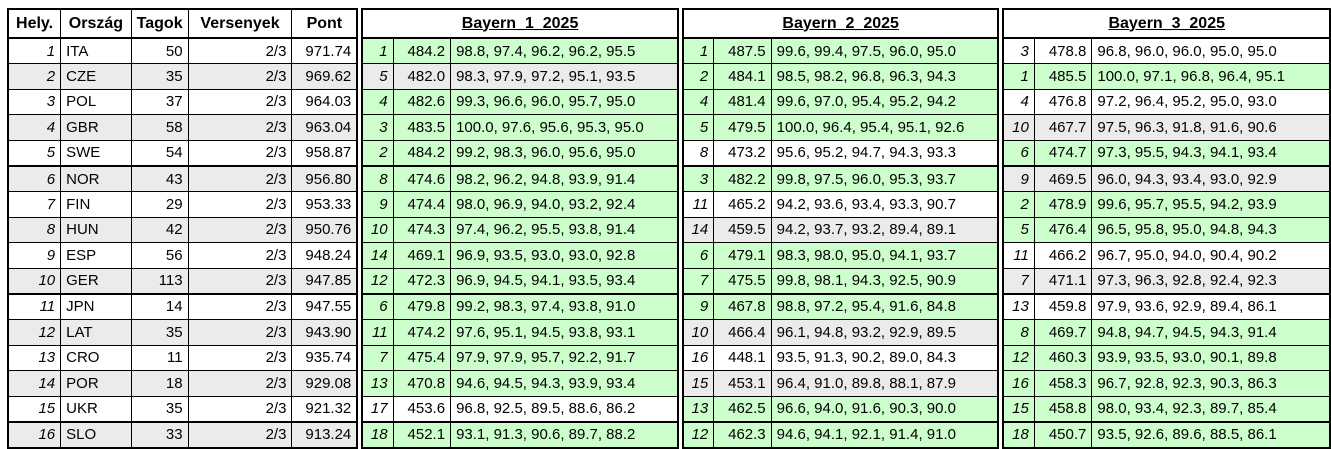 The width and height of the screenshot is (1331, 449). What do you see at coordinates (377, 153) in the screenshot?
I see `cell-rank: 2` at bounding box center [377, 153].